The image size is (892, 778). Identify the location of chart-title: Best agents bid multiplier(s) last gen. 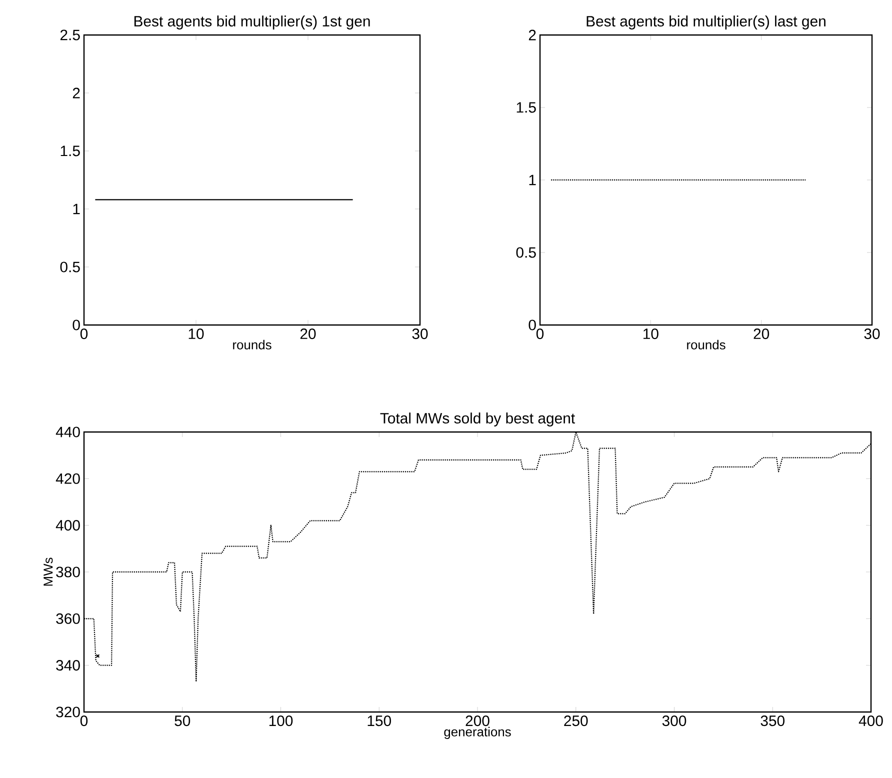
(706, 23).